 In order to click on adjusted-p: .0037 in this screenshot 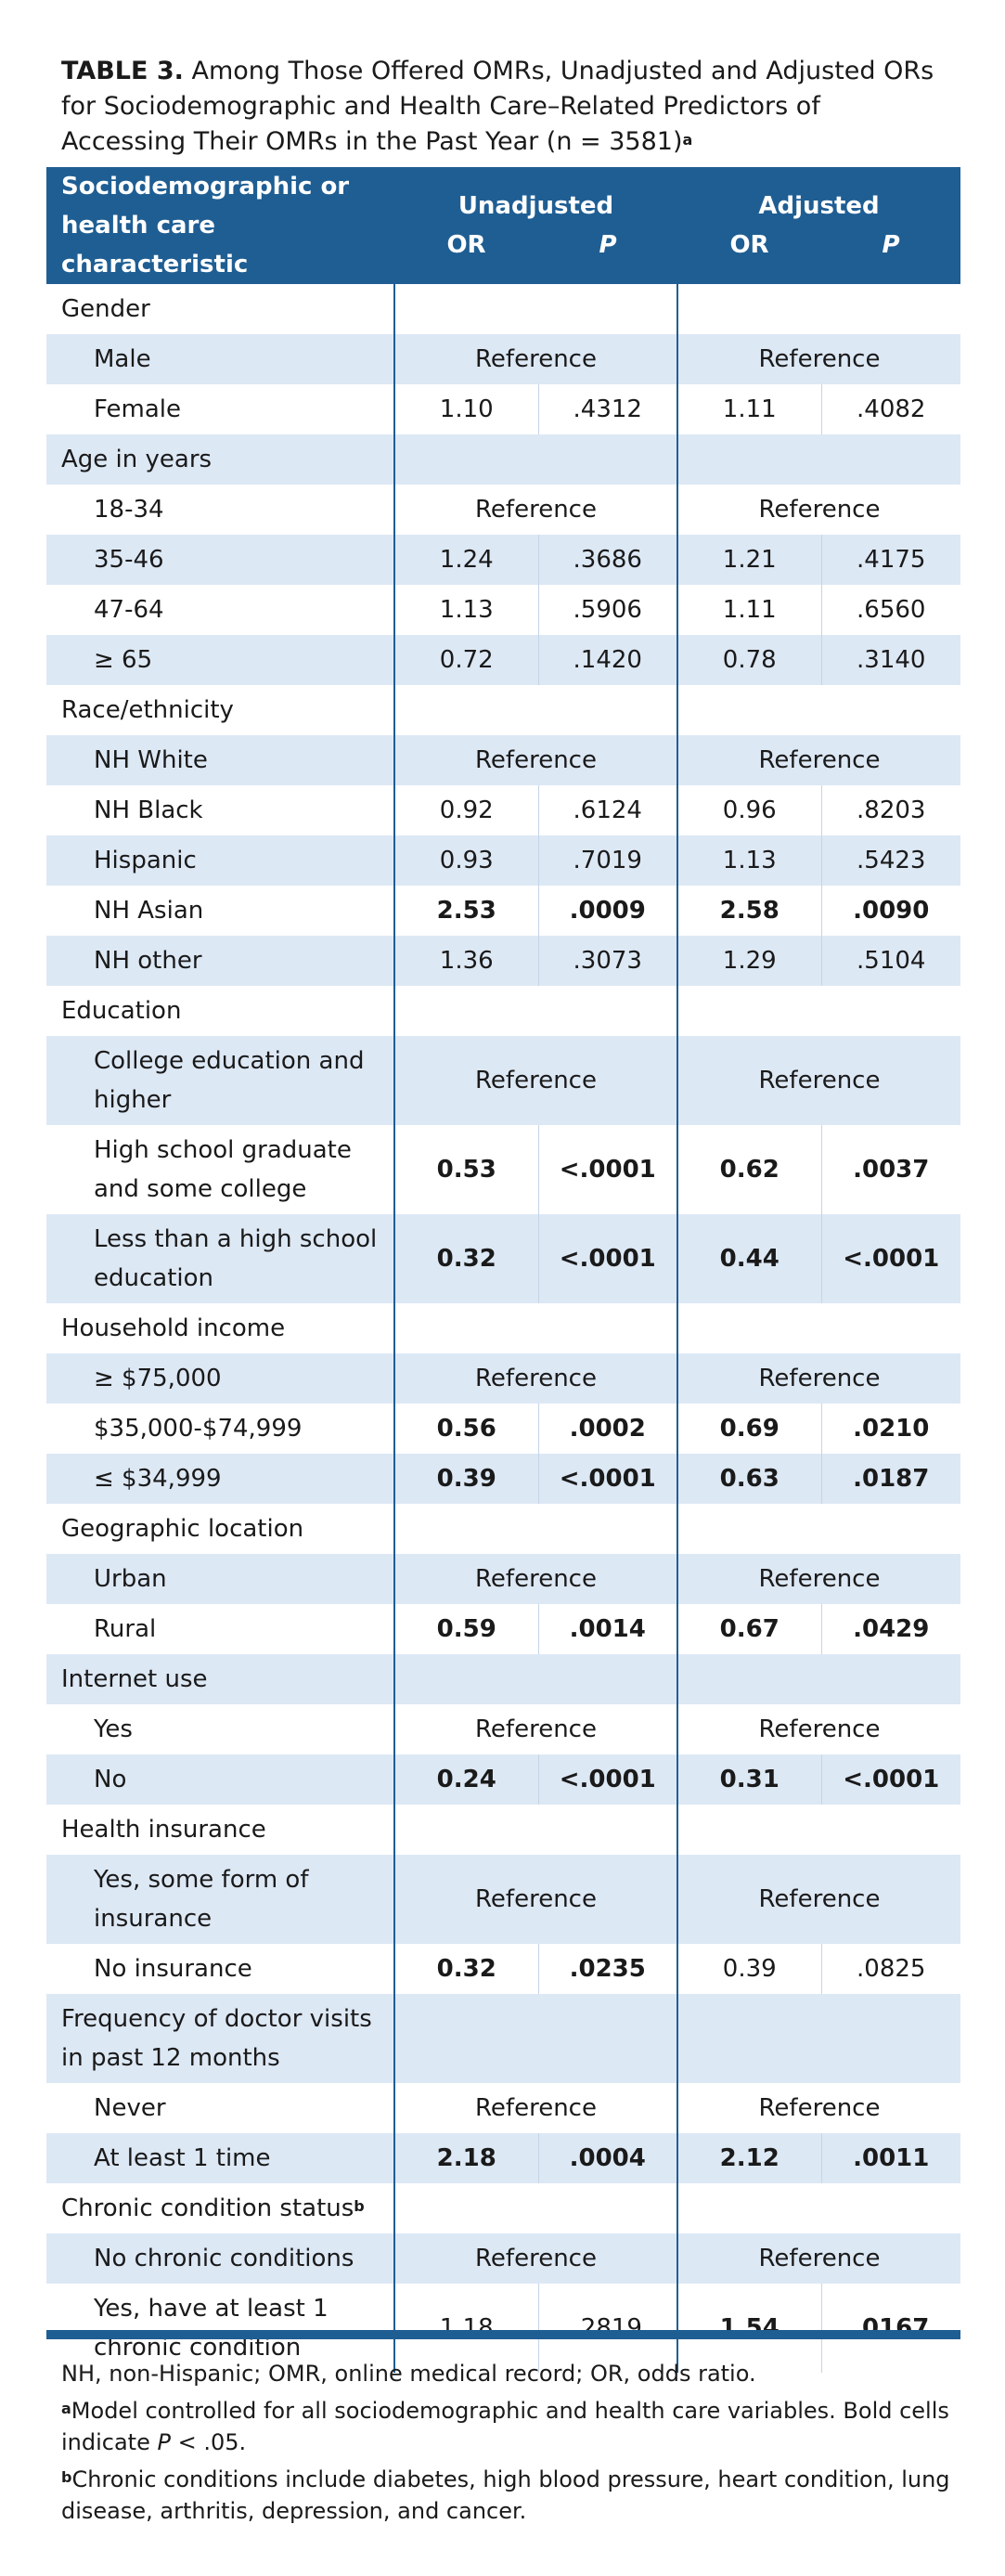, I will do `click(890, 1169)`.